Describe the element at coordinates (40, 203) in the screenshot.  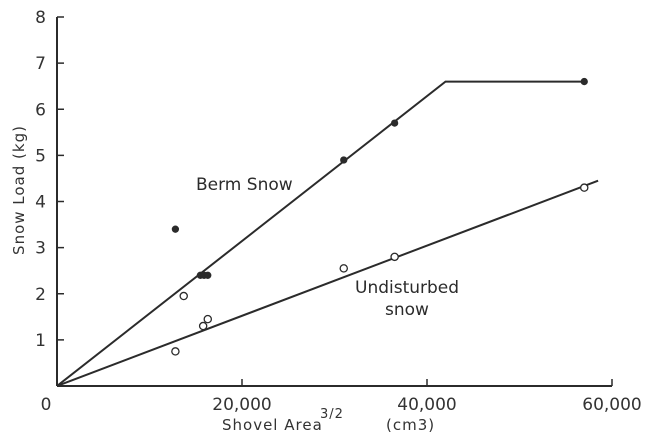
I see `y-tick-label: 4` at that location.